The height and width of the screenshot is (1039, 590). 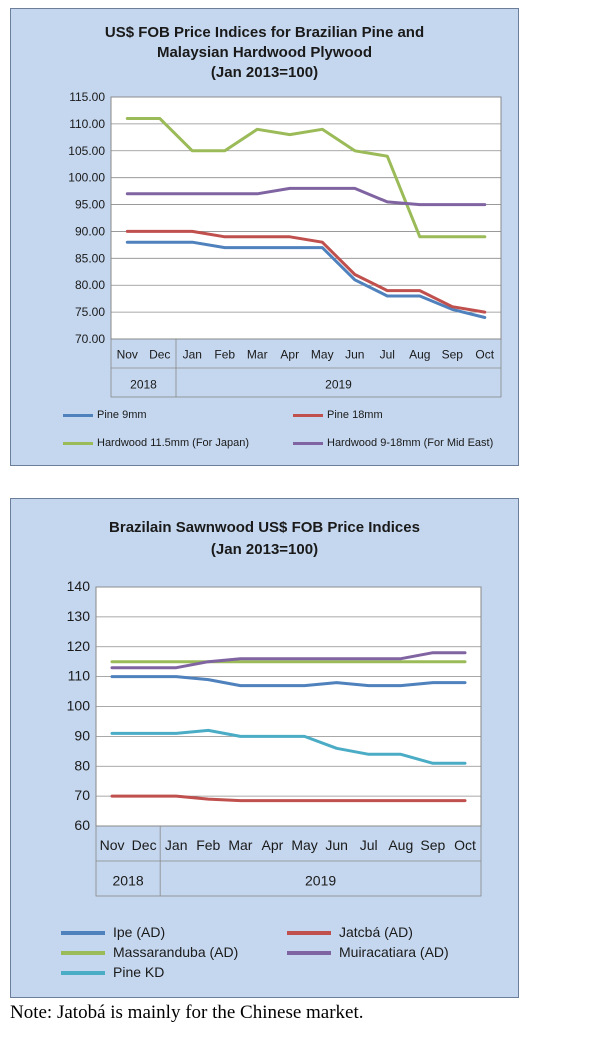 What do you see at coordinates (86, 151) in the screenshot?
I see `y-tick-label: 105.00` at bounding box center [86, 151].